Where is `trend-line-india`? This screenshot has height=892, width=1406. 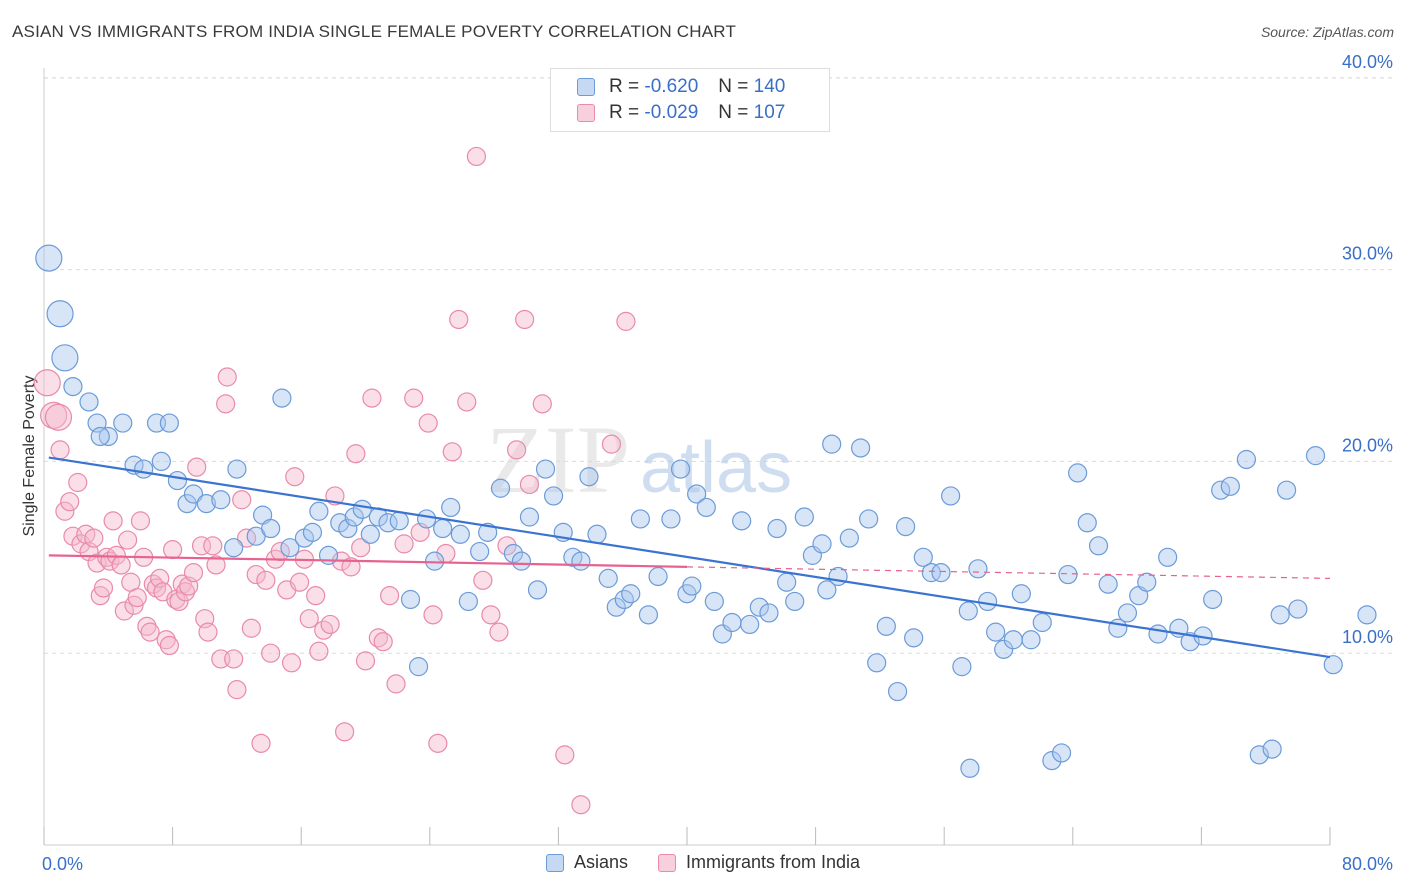 trend-line-india is located at coordinates (368, 561).